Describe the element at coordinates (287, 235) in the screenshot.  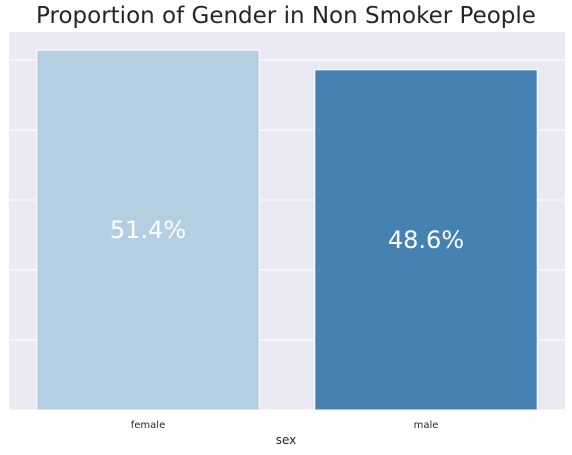
I see `bar-value-labels: 51.4% 48.6%` at that location.